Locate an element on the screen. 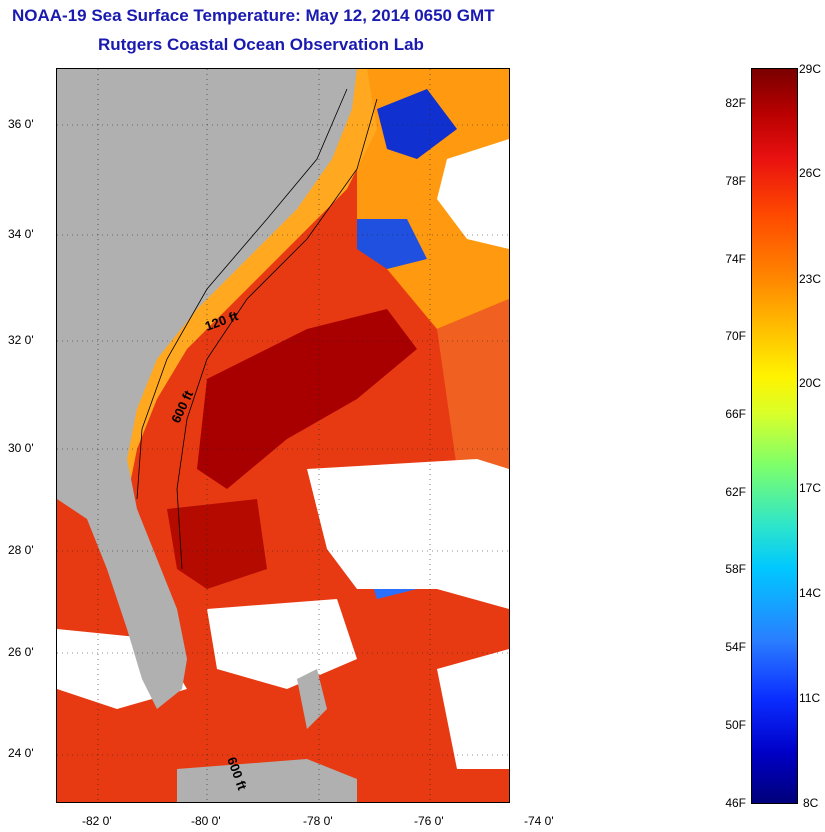 This screenshot has height=832, width=825. contour-600ft is located at coordinates (277, 334).